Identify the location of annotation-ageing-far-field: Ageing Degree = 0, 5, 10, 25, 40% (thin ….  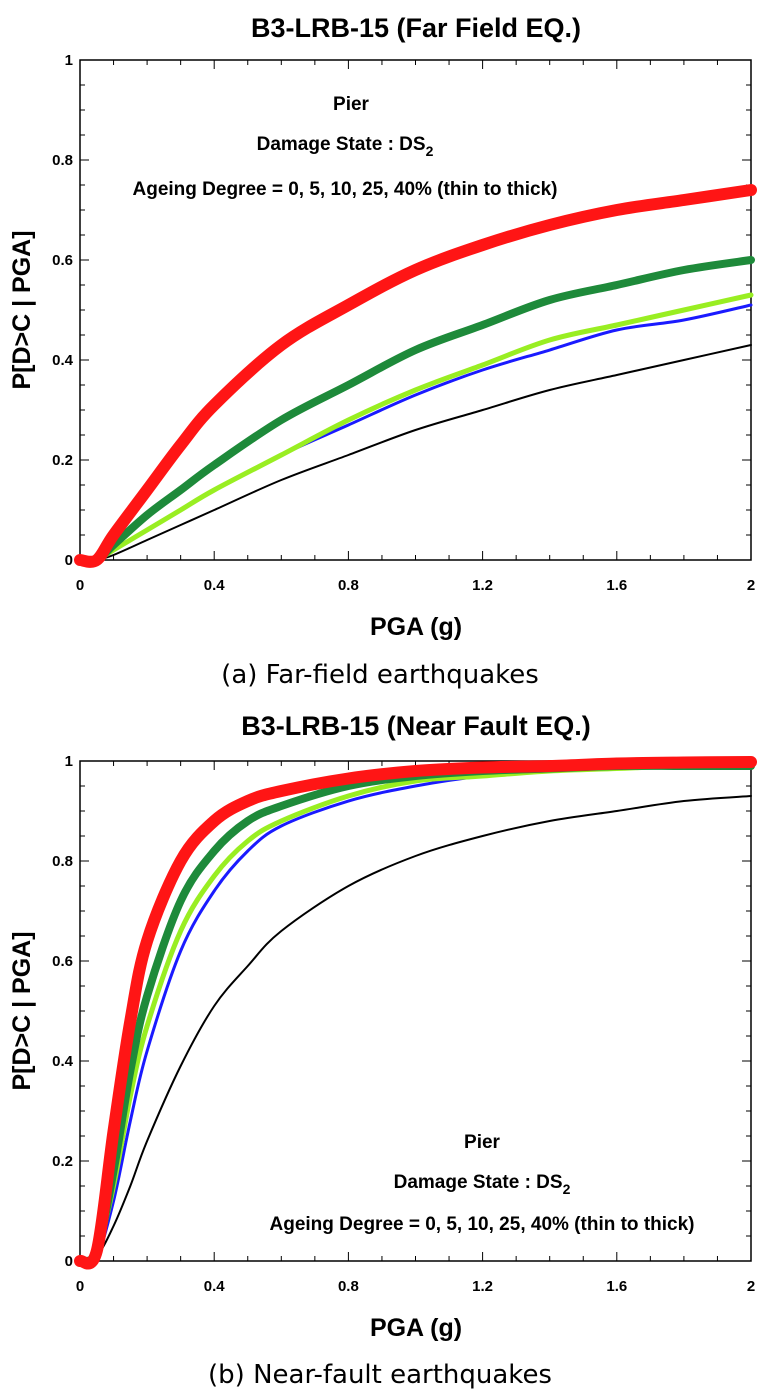
(345, 189).